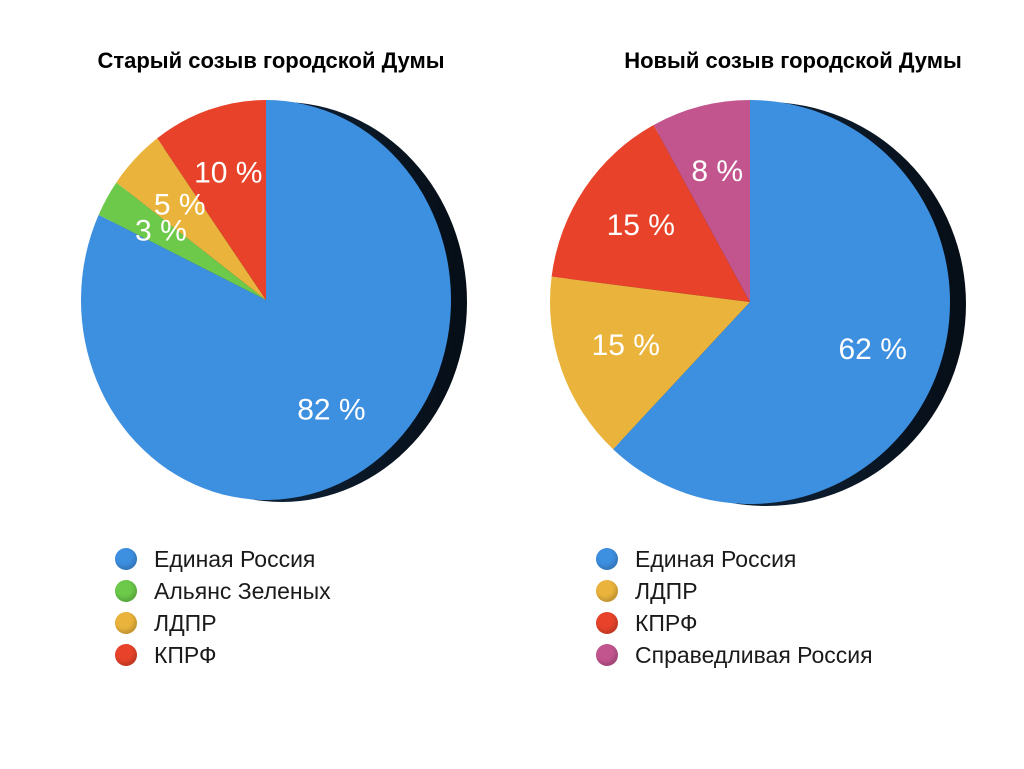  I want to click on legend-item: Справедливая Россия, so click(734, 655).